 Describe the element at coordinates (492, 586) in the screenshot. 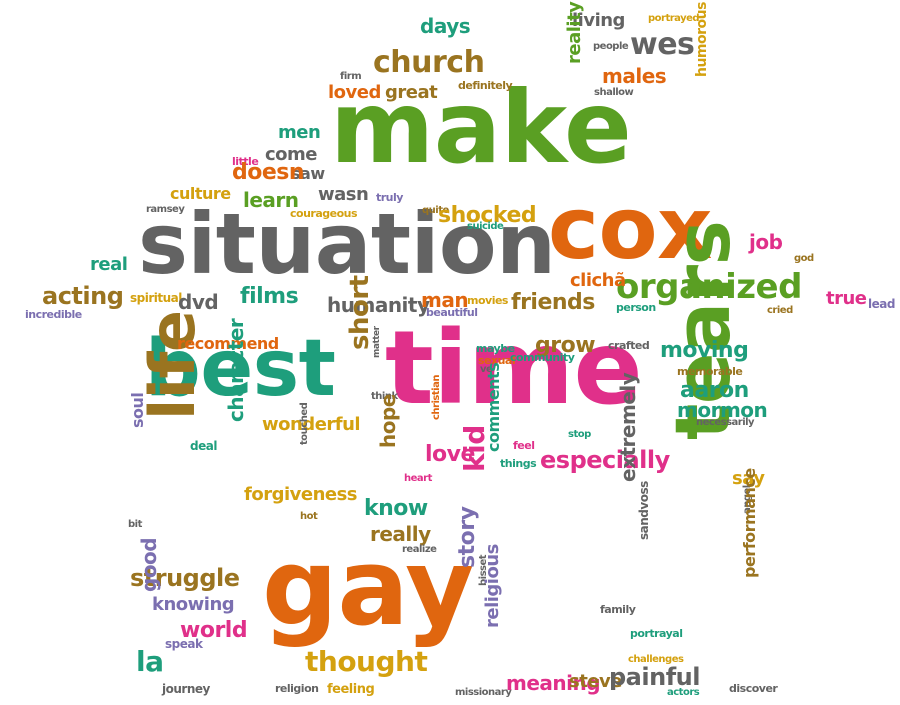

I see `cloud-word: religious` at that location.